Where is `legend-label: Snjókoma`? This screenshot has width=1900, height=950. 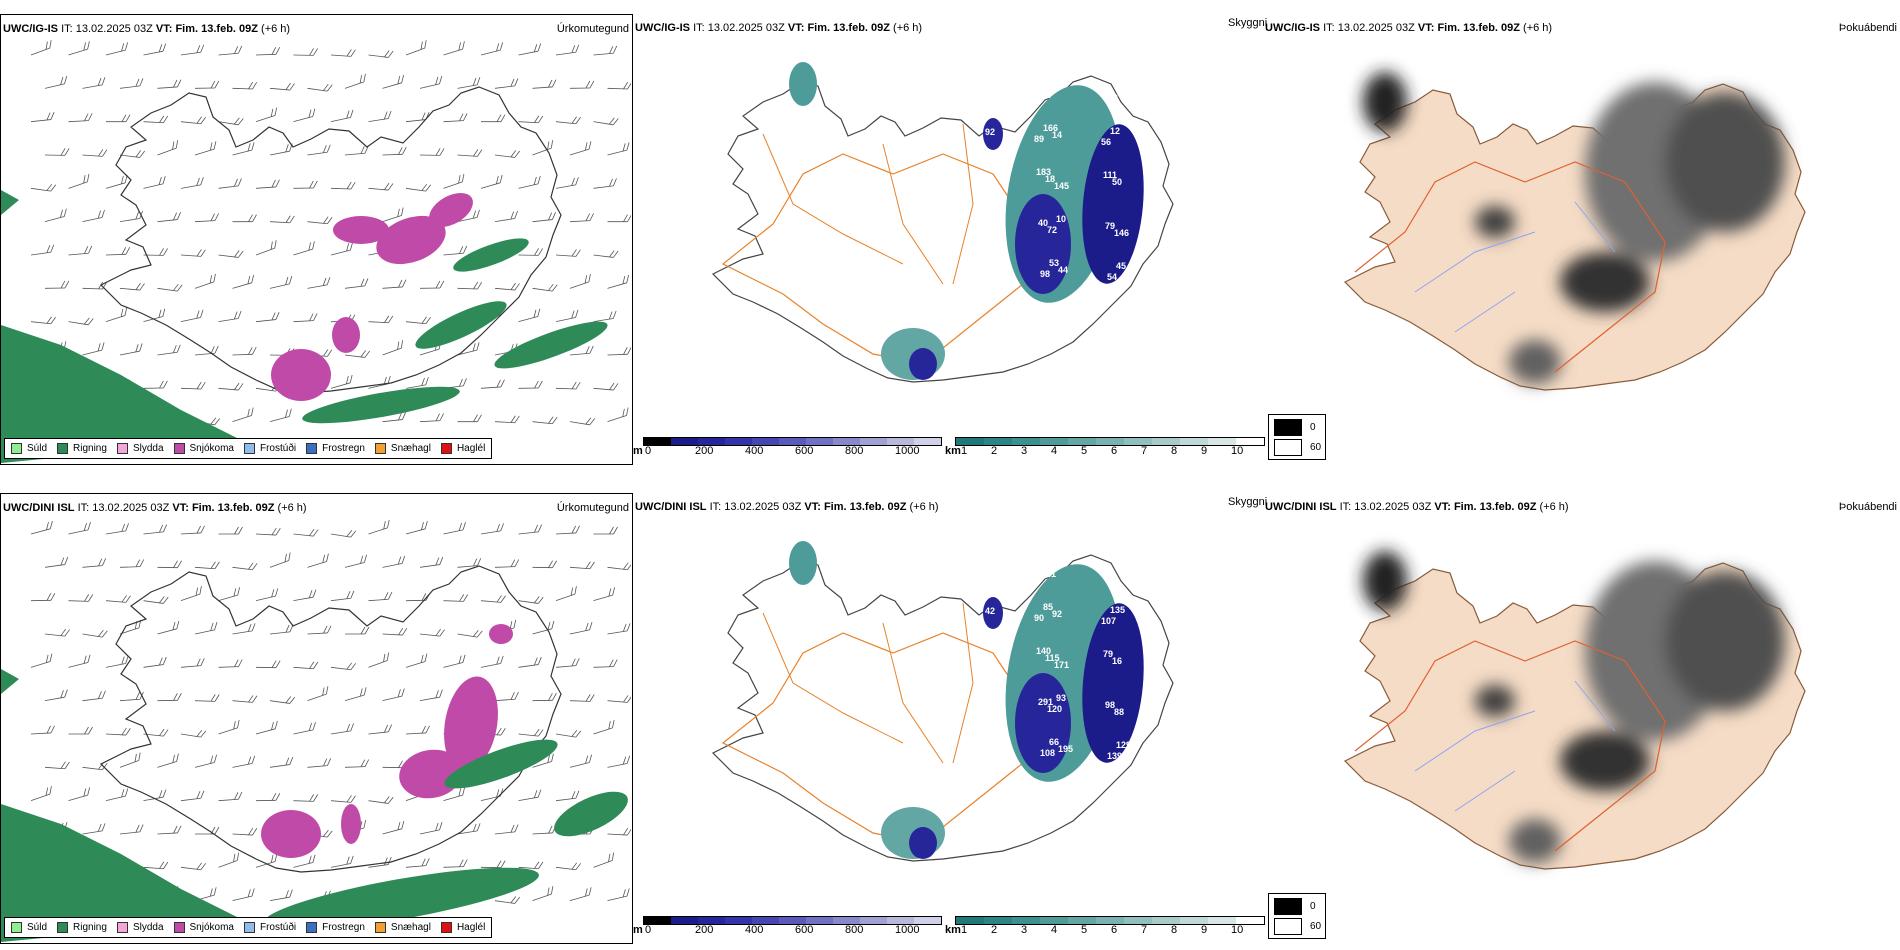
legend-label: Snjókoma is located at coordinates (211, 927).